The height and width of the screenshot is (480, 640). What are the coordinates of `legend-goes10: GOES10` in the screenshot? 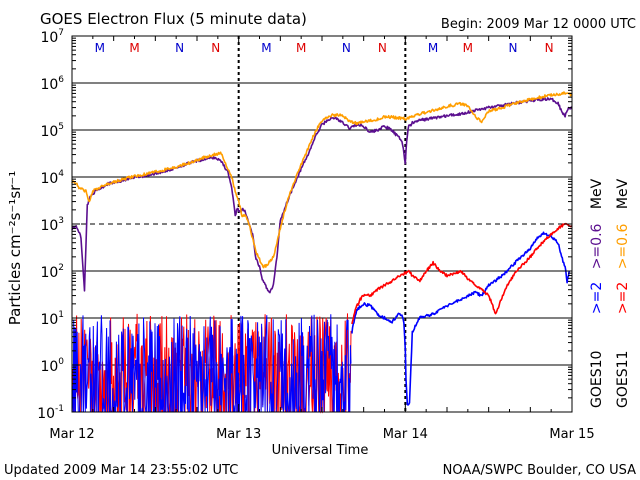 It's located at (597, 379).